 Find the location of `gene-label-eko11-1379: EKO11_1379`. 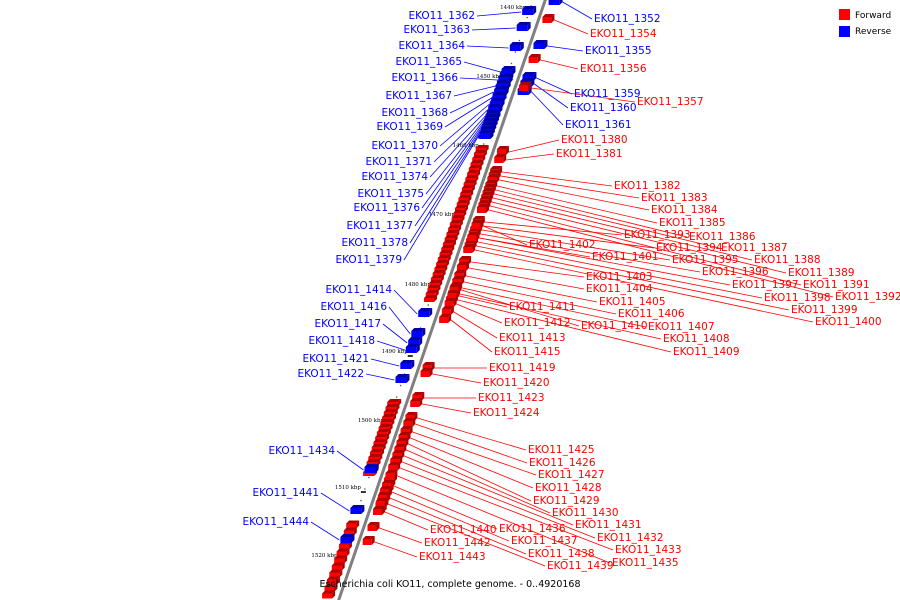

gene-label-eko11-1379: EKO11_1379 is located at coordinates (368, 260).